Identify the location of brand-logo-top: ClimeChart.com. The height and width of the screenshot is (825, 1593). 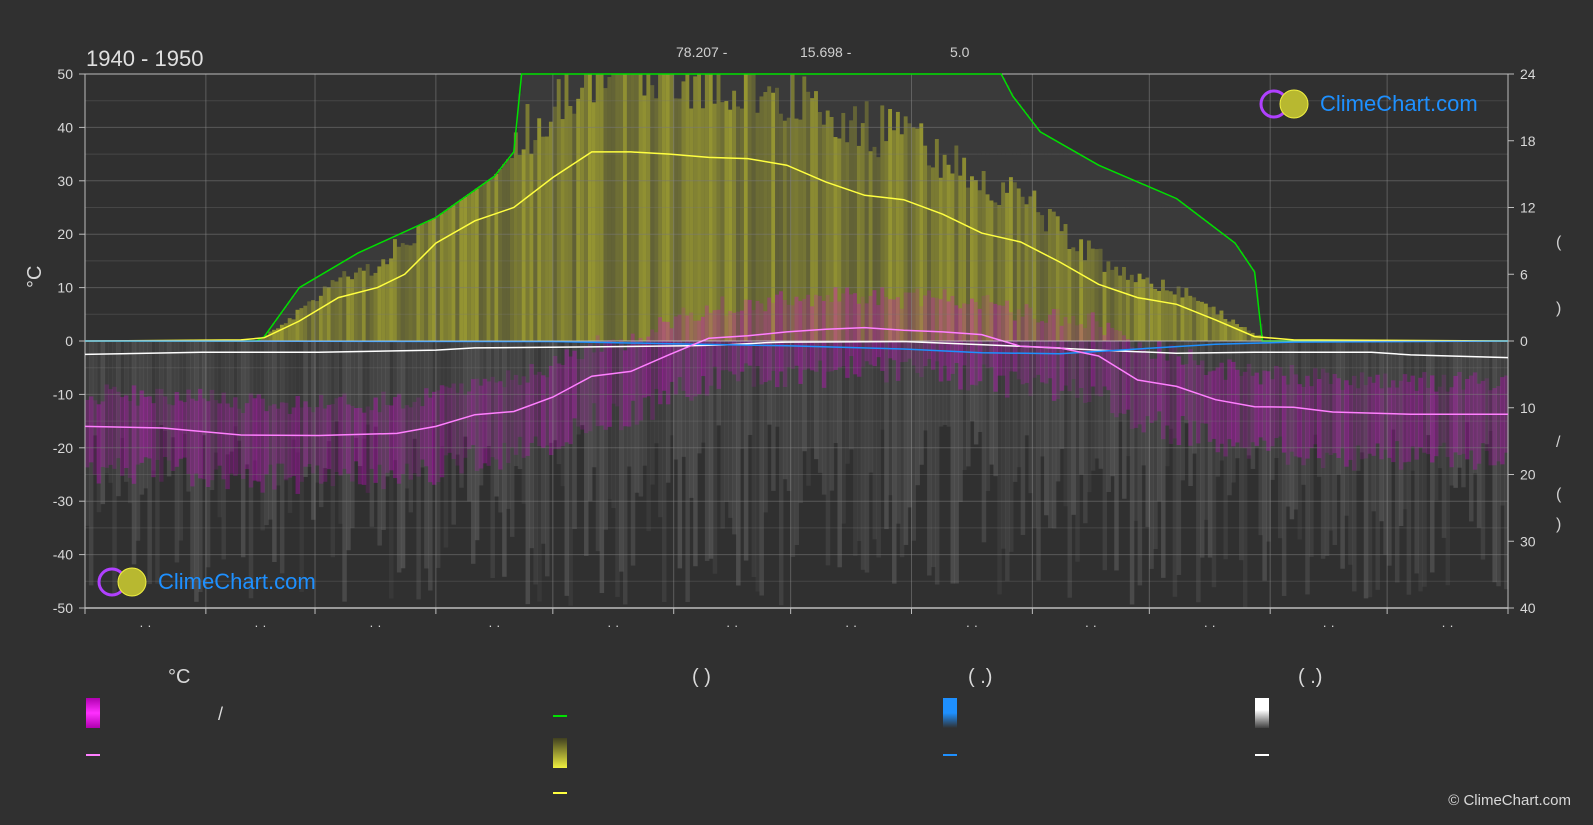
(1368, 104).